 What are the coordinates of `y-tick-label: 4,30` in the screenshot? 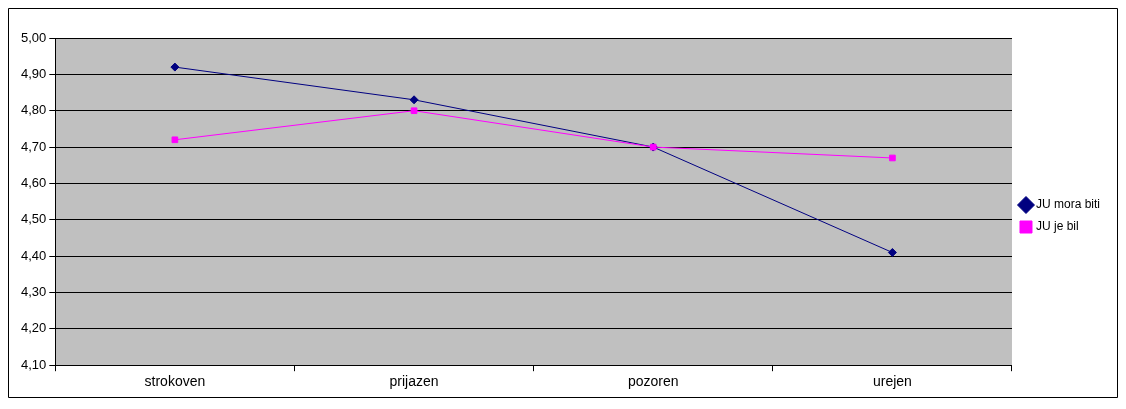 It's located at (33, 292).